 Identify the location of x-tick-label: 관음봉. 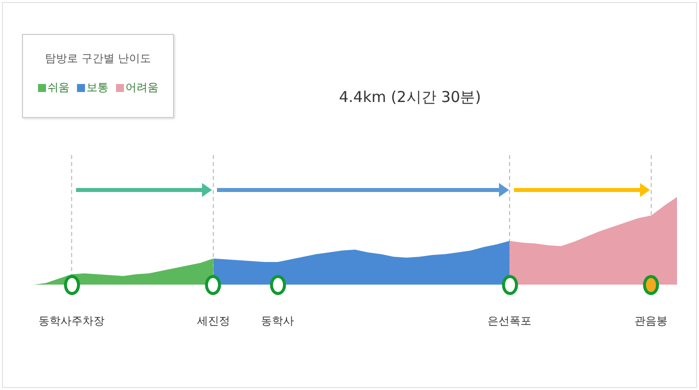
(651, 321).